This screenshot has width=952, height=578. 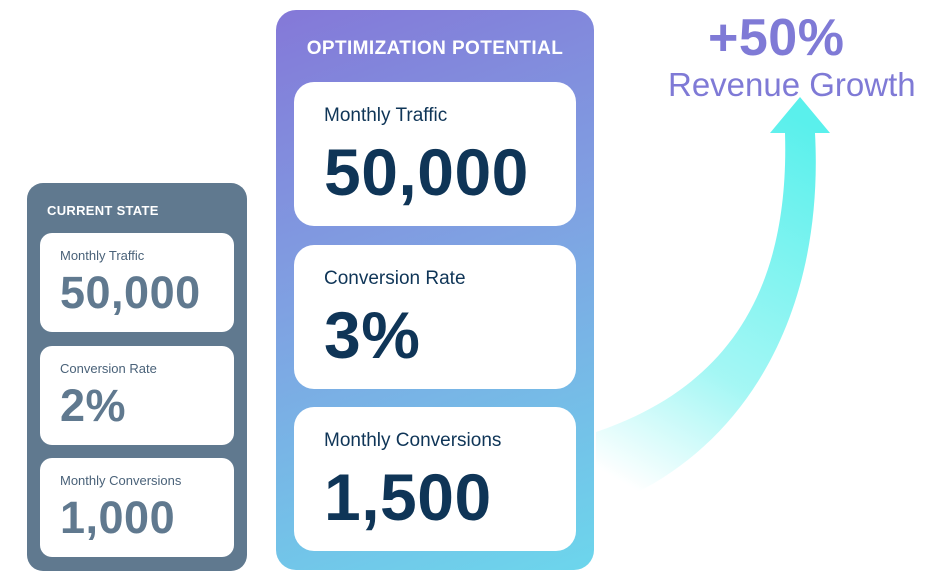 What do you see at coordinates (386, 115) in the screenshot?
I see `optimized-traffic-label: Monthly Traffic` at bounding box center [386, 115].